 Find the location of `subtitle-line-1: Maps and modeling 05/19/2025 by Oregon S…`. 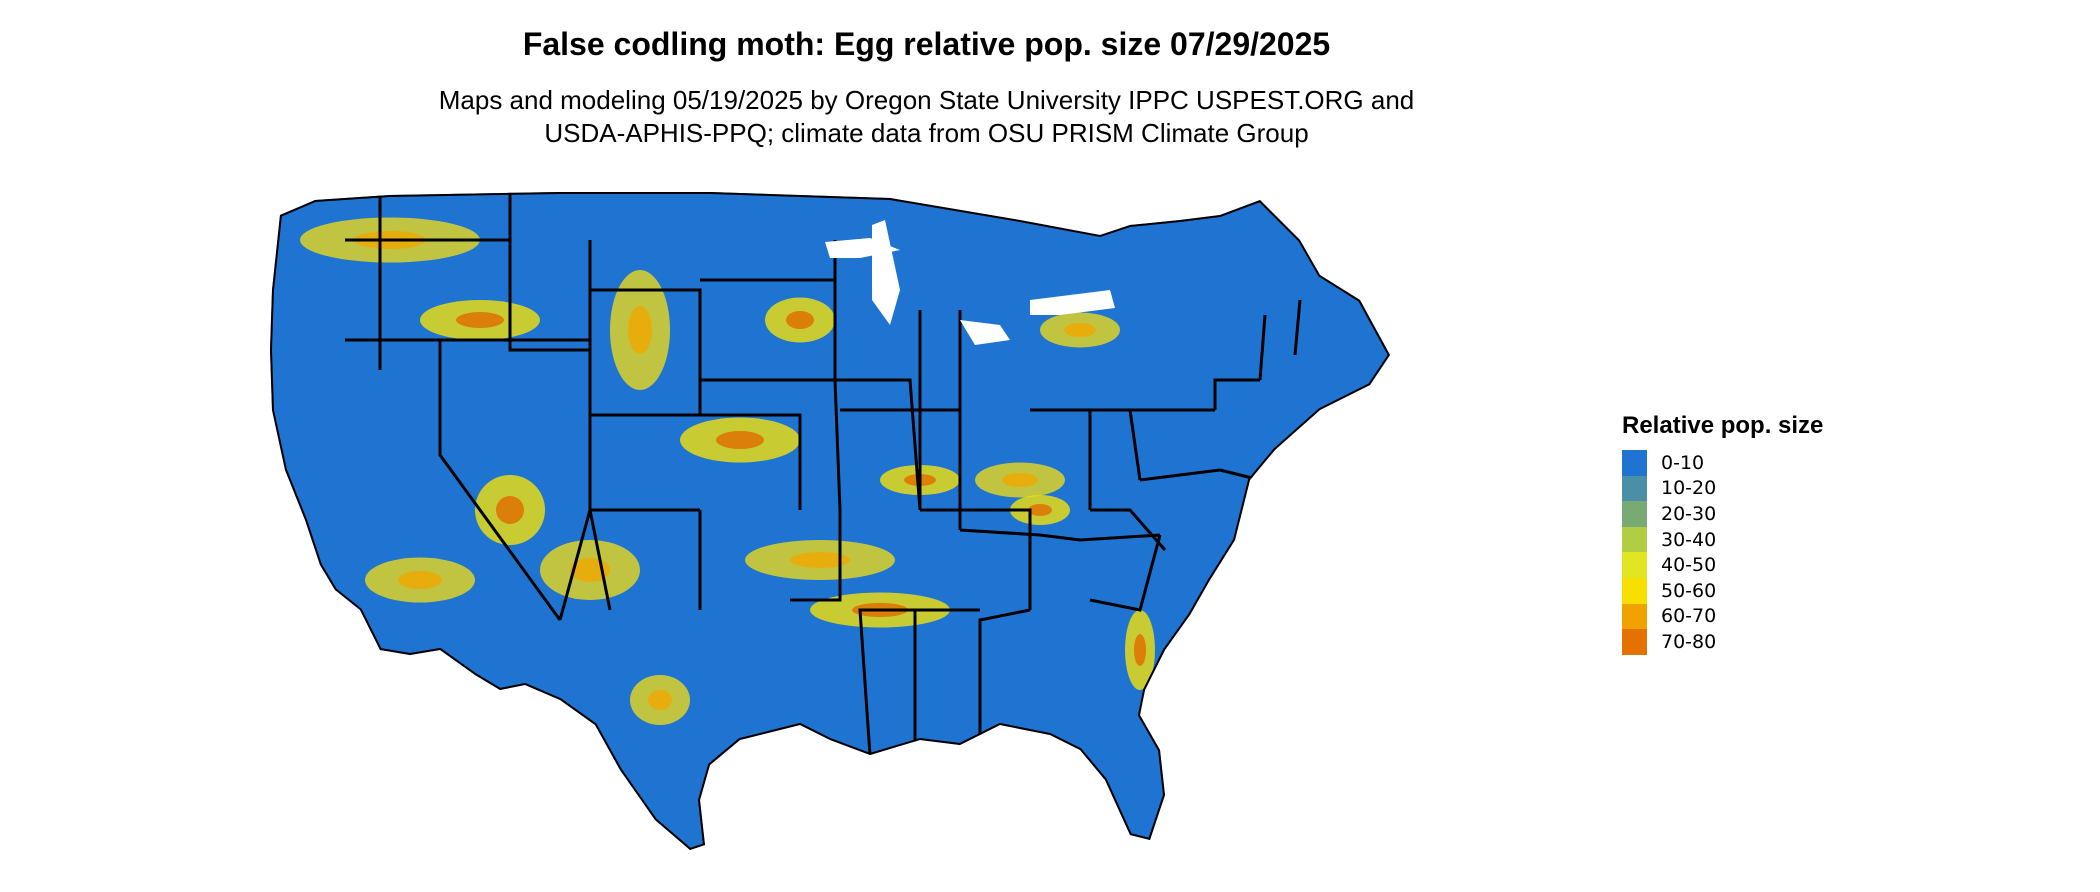

subtitle-line-1: Maps and modeling 05/19/2025 by Oregon S… is located at coordinates (926, 100).